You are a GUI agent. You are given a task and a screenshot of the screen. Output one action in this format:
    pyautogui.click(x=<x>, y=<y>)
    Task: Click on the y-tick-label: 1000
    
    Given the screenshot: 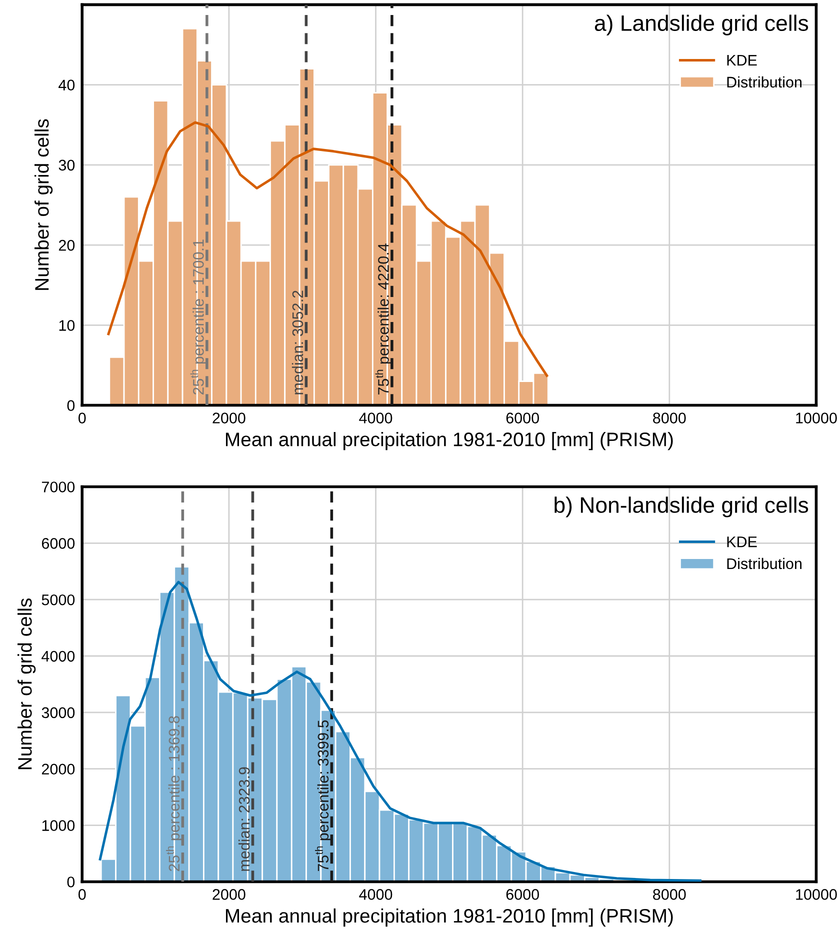 What is the action you would take?
    pyautogui.click(x=58, y=825)
    